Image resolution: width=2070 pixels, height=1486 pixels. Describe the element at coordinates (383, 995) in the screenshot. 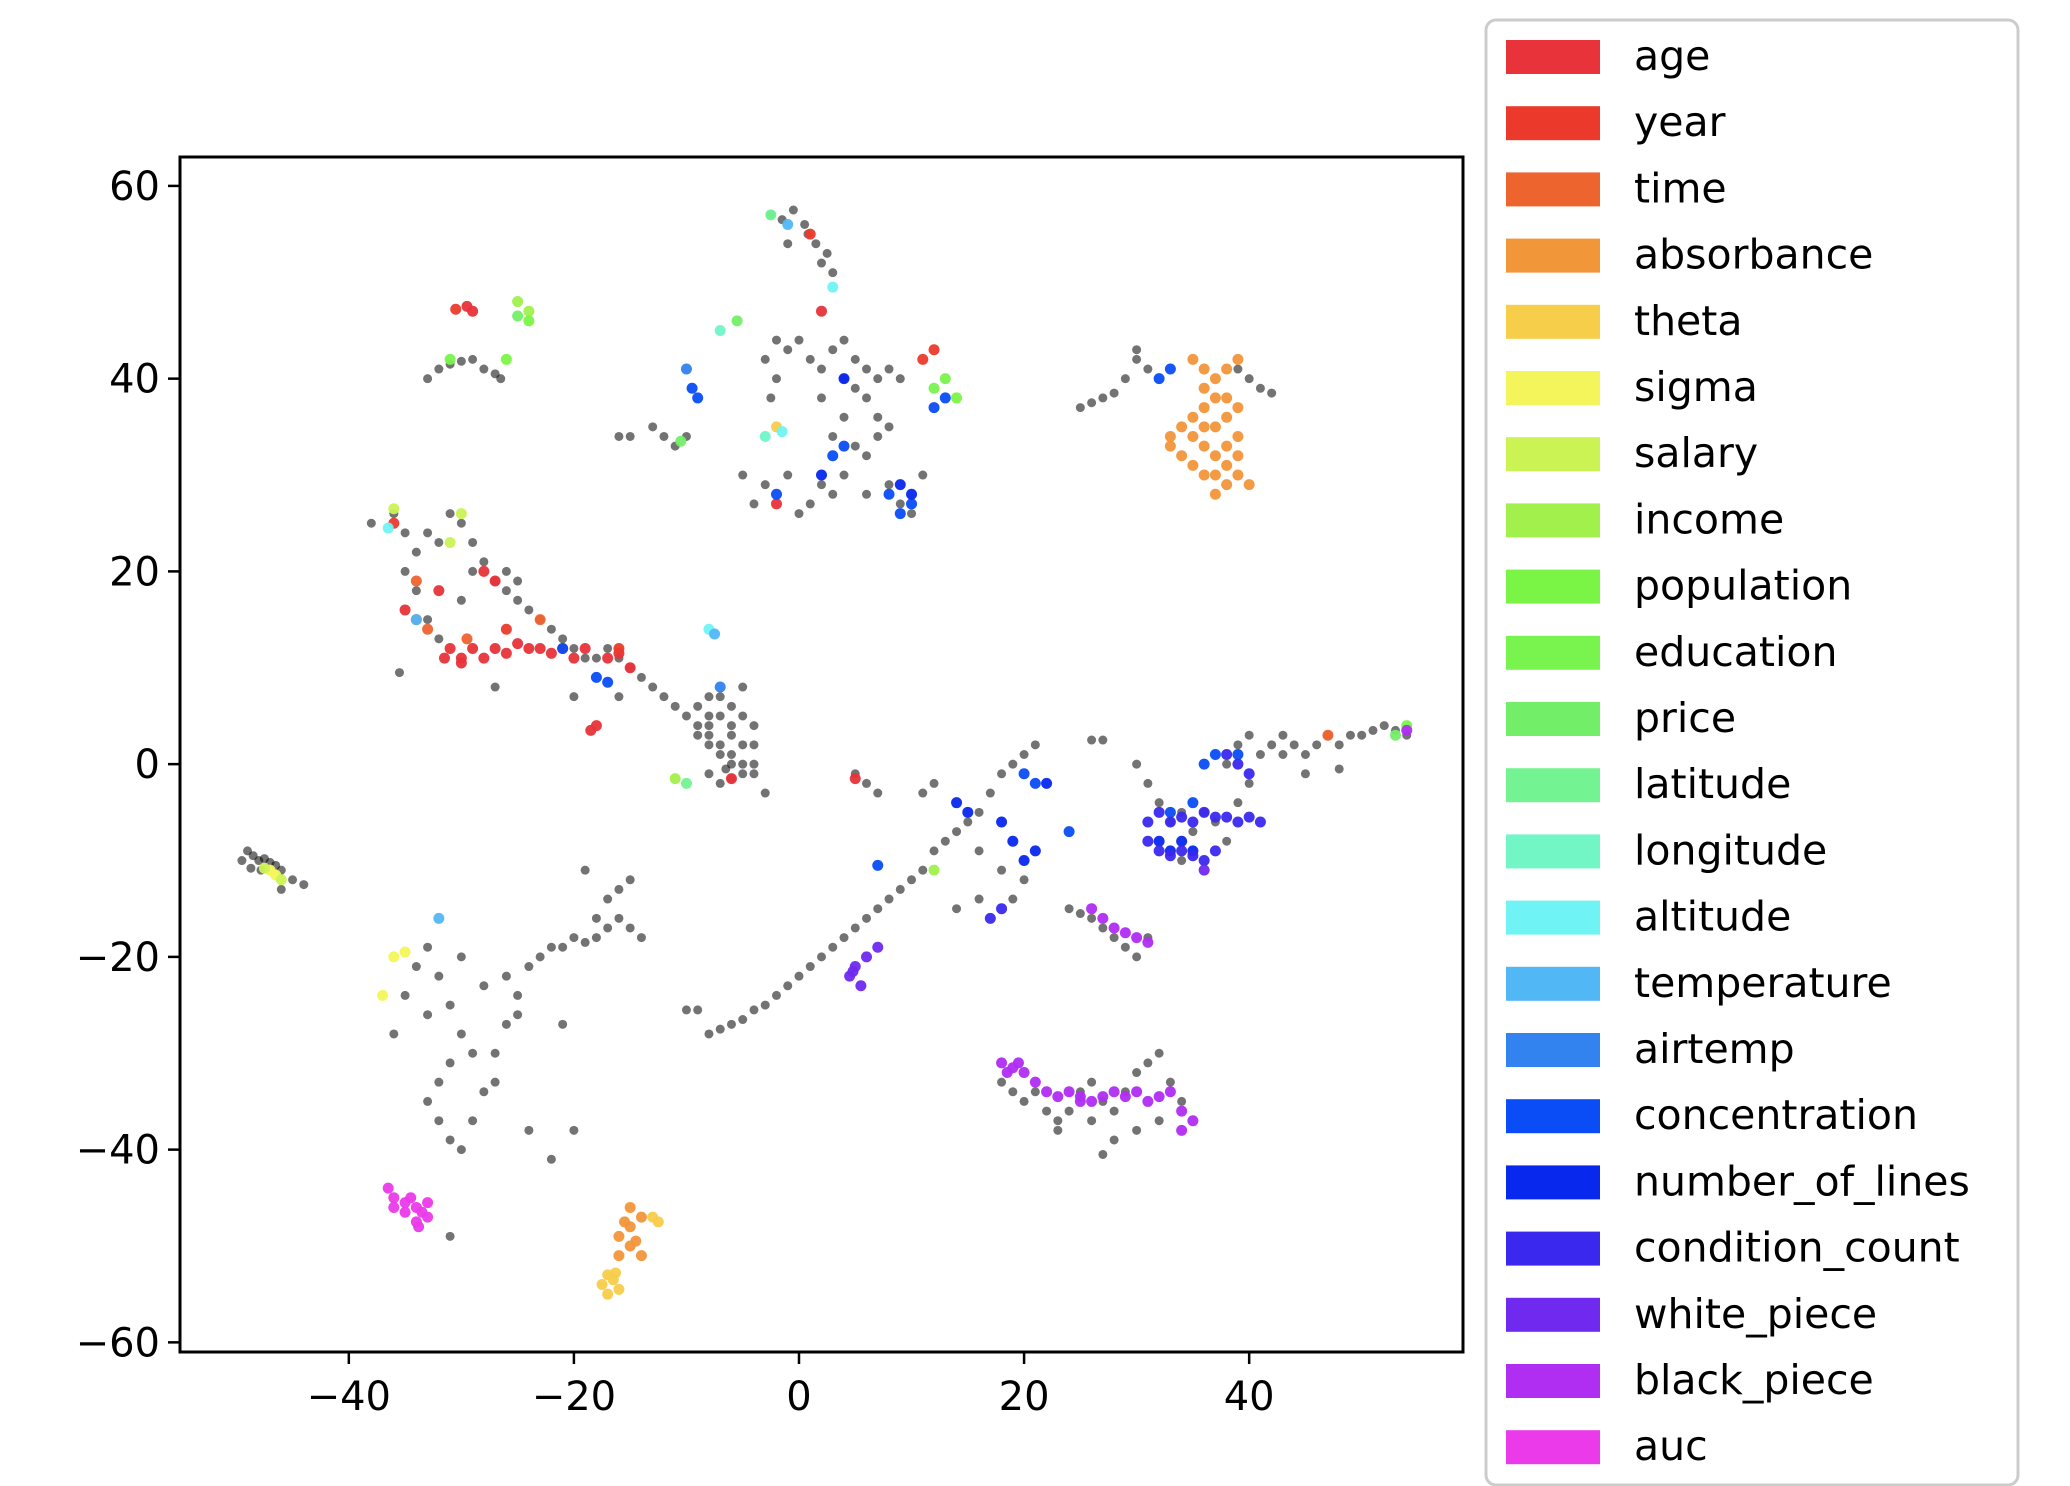

I see `point-sigma` at that location.